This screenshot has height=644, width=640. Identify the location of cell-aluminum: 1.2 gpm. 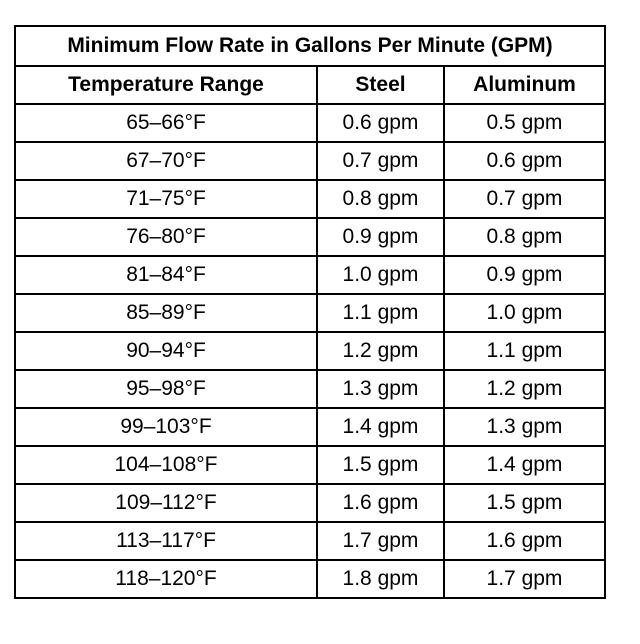
(524, 389).